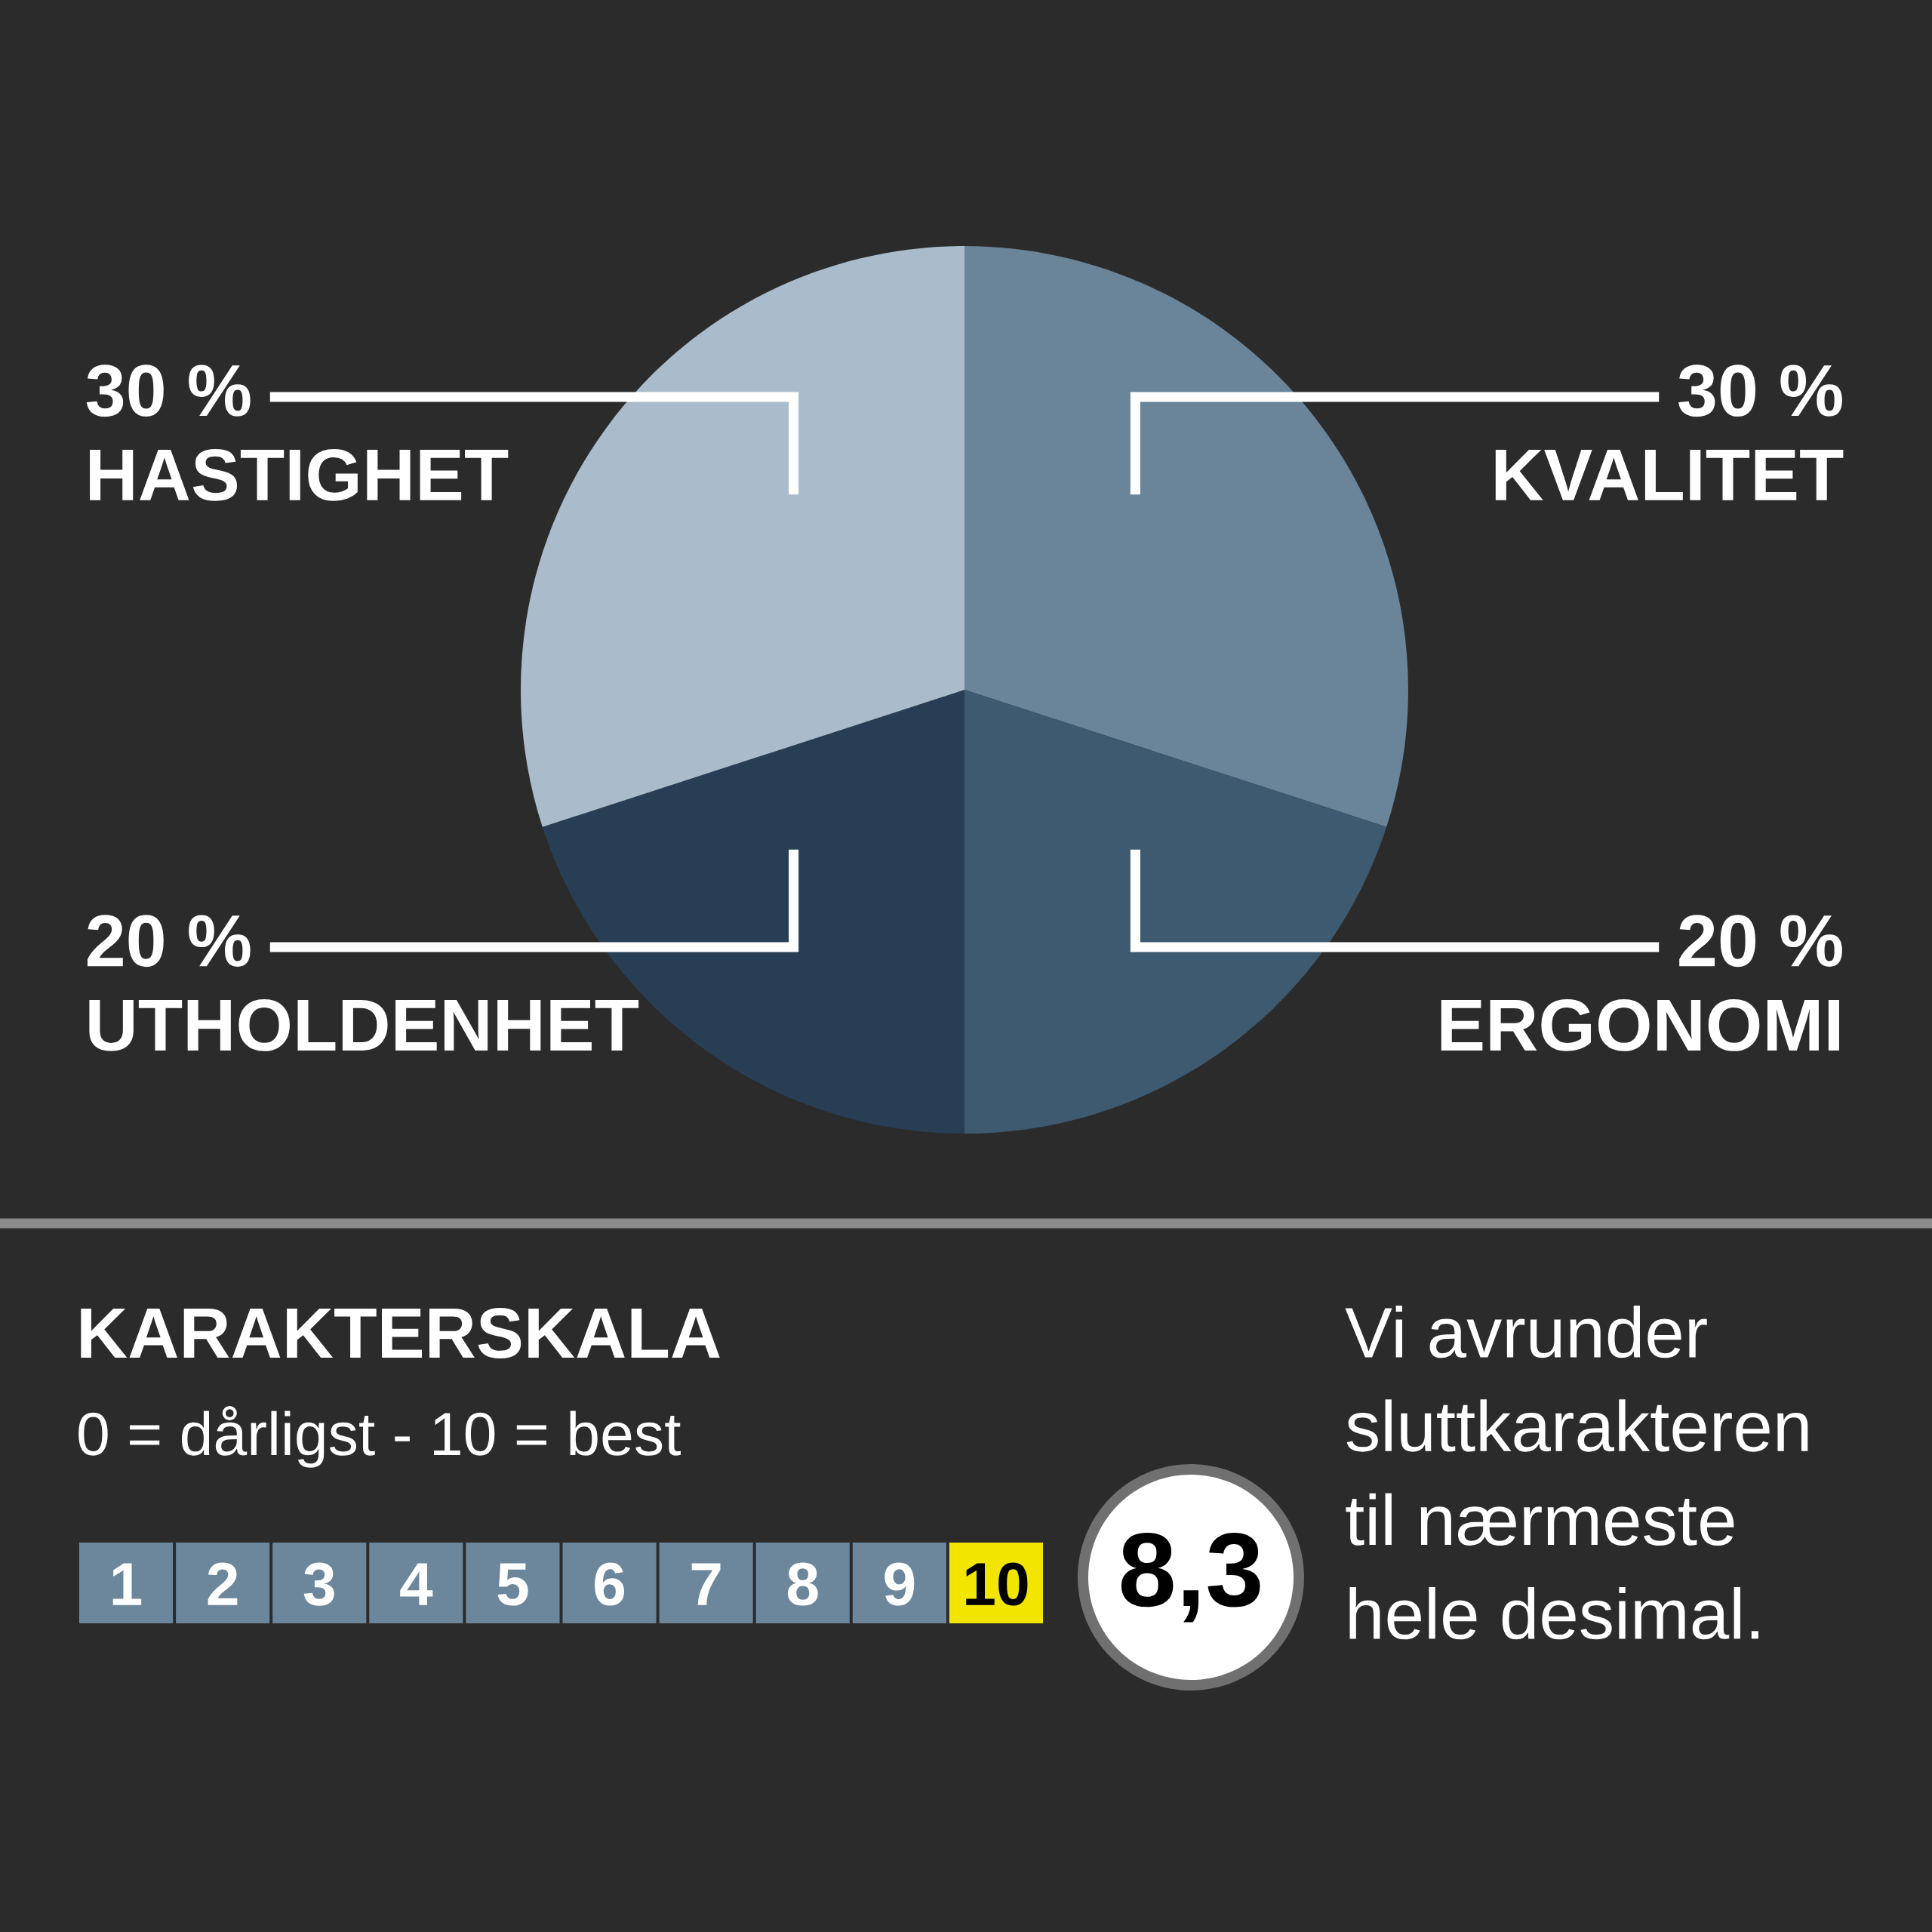 The width and height of the screenshot is (1932, 1932). I want to click on x-tick-label: 8, so click(802, 1584).